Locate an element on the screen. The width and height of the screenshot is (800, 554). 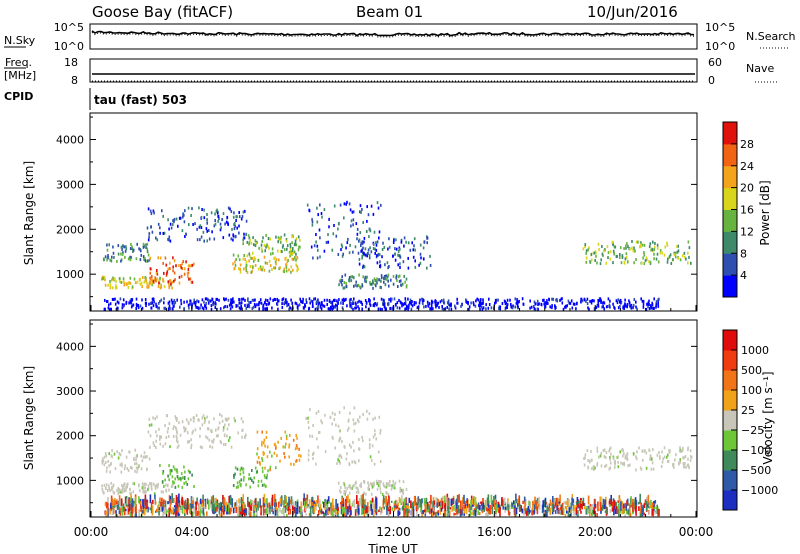
colorbar-segment is located at coordinates (730, 340).